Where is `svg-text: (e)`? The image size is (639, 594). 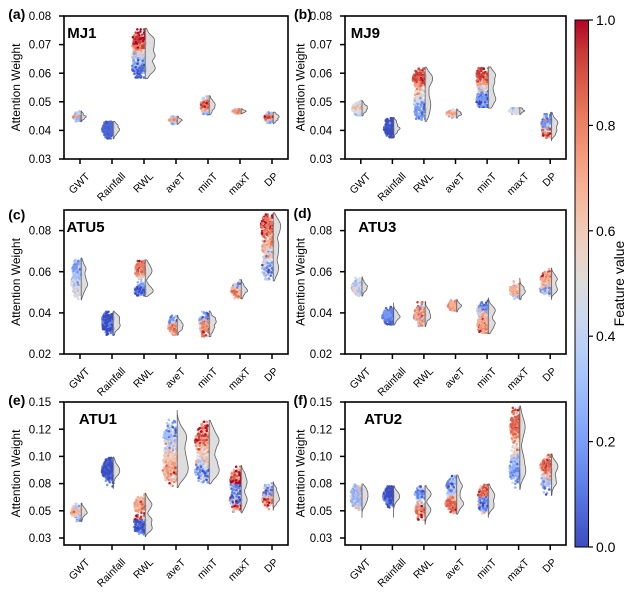 svg-text: (e) is located at coordinates (16, 400).